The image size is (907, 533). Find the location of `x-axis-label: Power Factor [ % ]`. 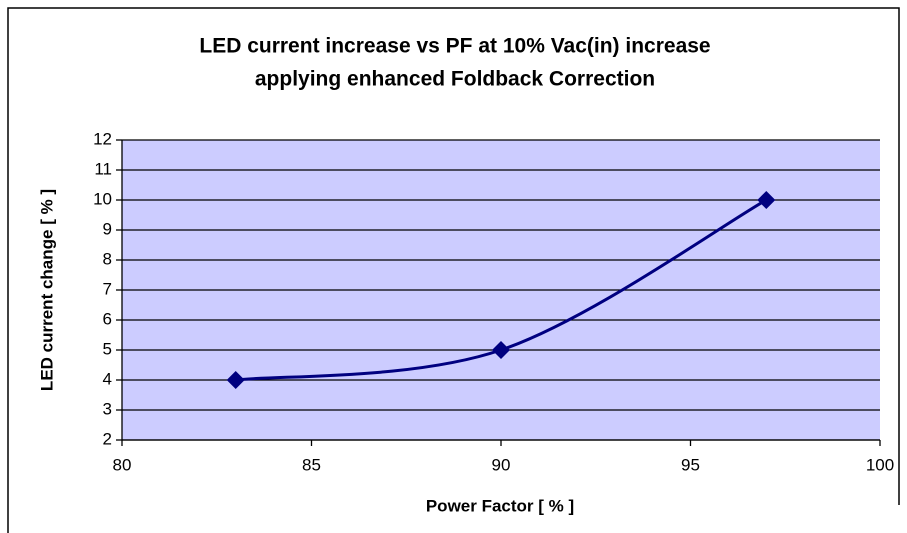

x-axis-label: Power Factor [ % ] is located at coordinates (500, 505).